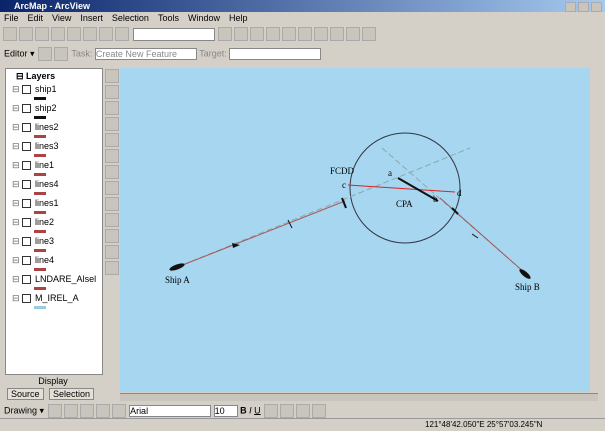 This screenshot has width=605, height=431. I want to click on layer-row: ⊟ lines4, so click(54, 188).